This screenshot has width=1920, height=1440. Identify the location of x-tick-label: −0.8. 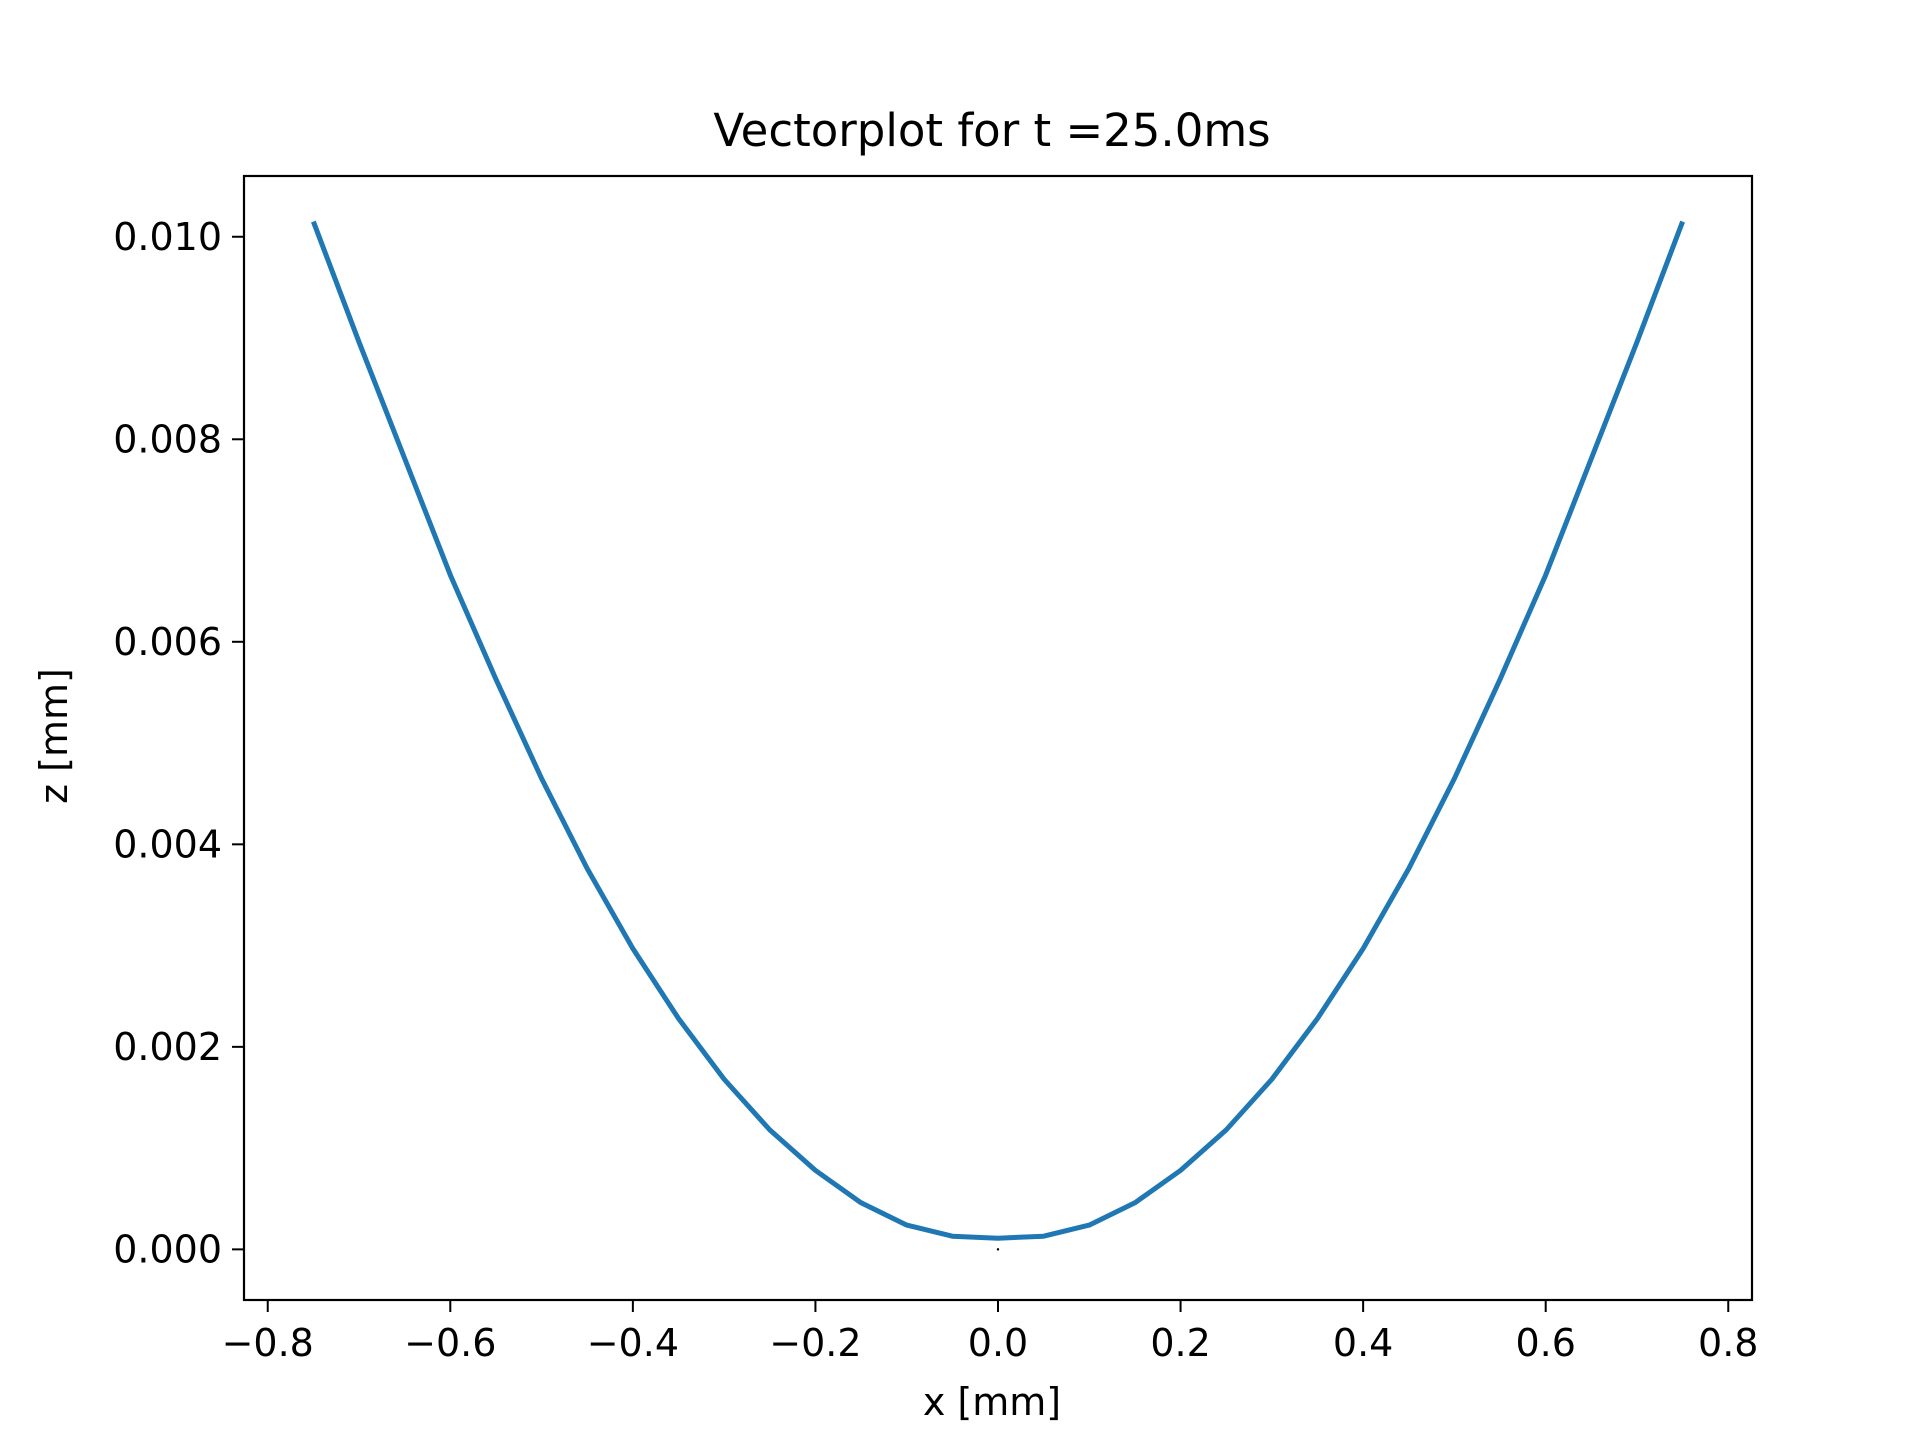
(268, 1343).